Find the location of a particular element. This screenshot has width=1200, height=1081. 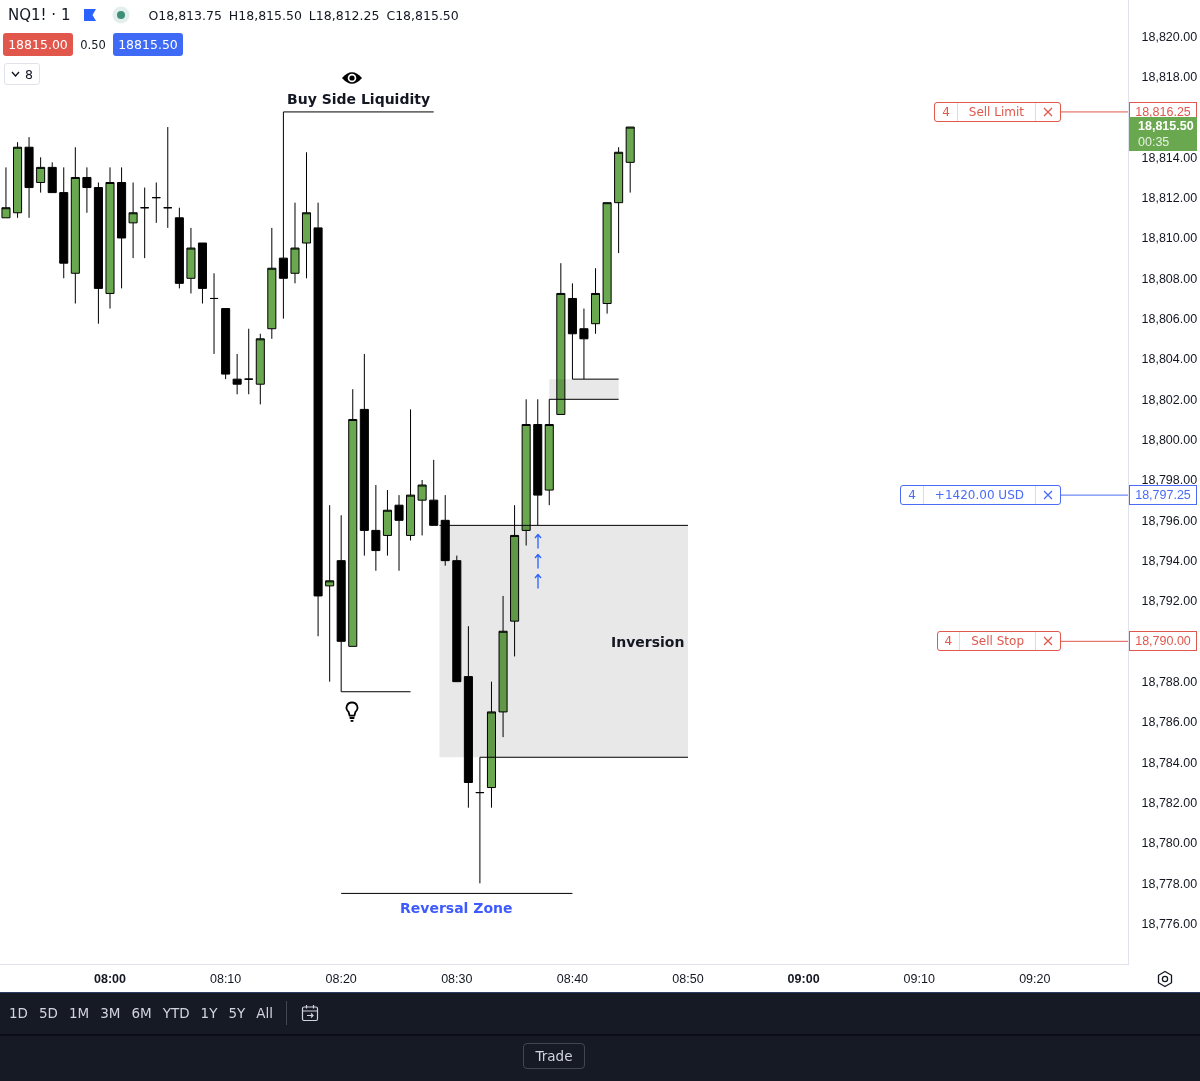

toggle-button: 8 is located at coordinates (22, 74).